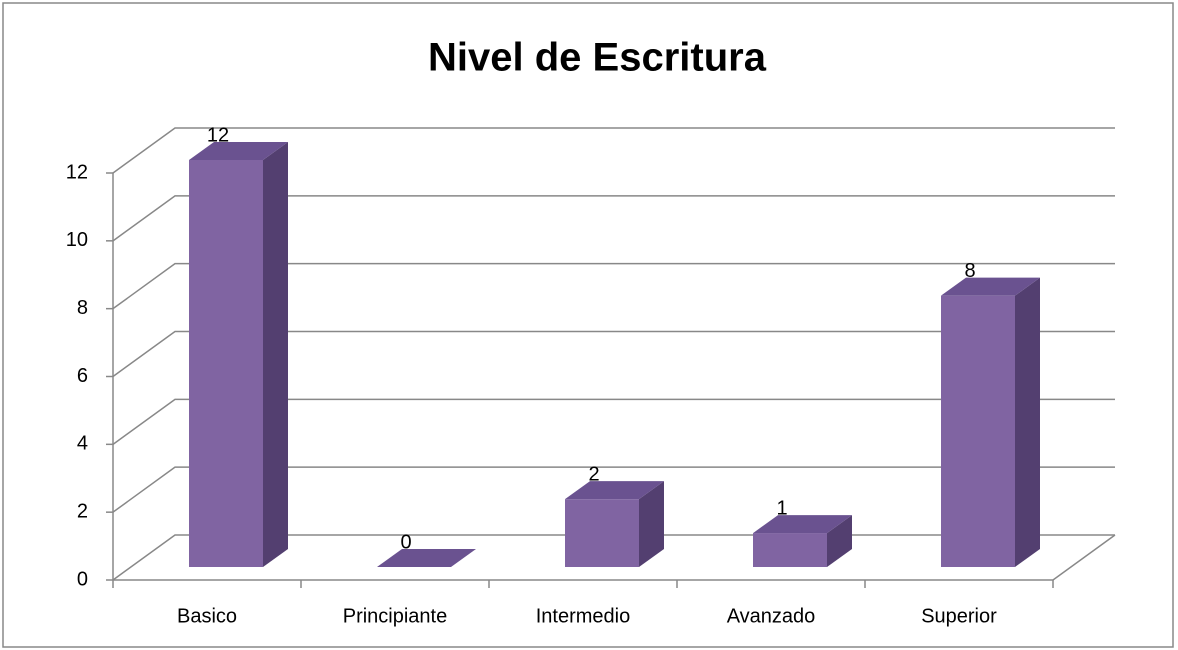 Image resolution: width=1178 pixels, height=650 pixels. What do you see at coordinates (771, 616) in the screenshot?
I see `x-tick-label: Avanzado` at bounding box center [771, 616].